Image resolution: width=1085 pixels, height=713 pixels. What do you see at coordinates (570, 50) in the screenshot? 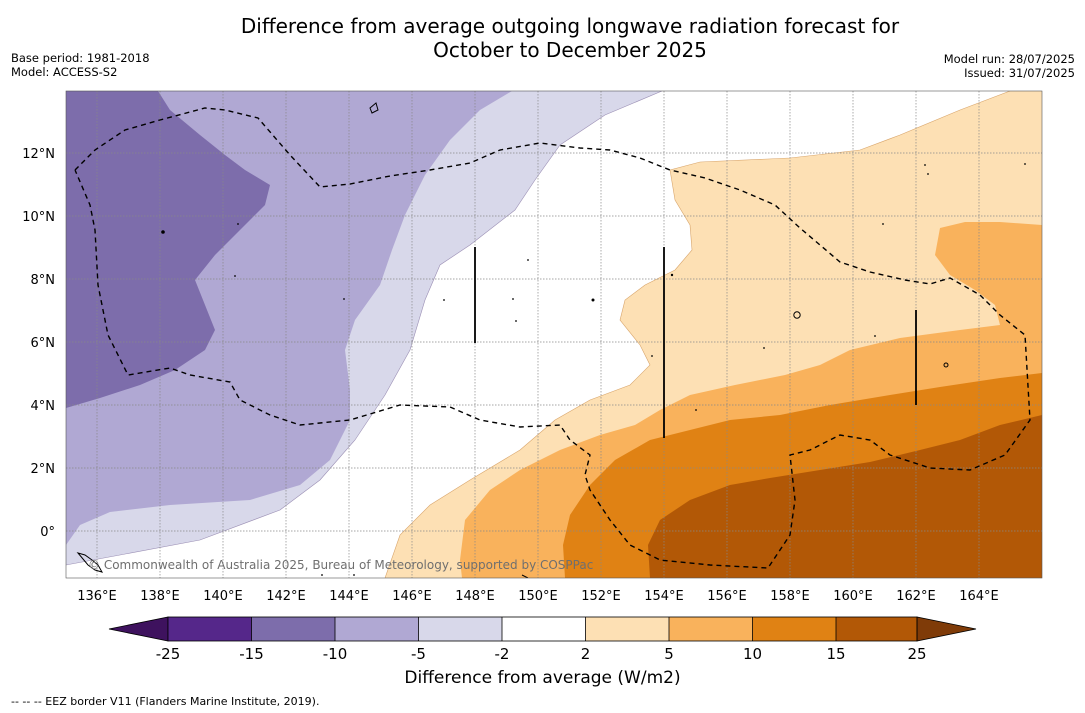
I see `title-line-2: October to December 2025` at bounding box center [570, 50].